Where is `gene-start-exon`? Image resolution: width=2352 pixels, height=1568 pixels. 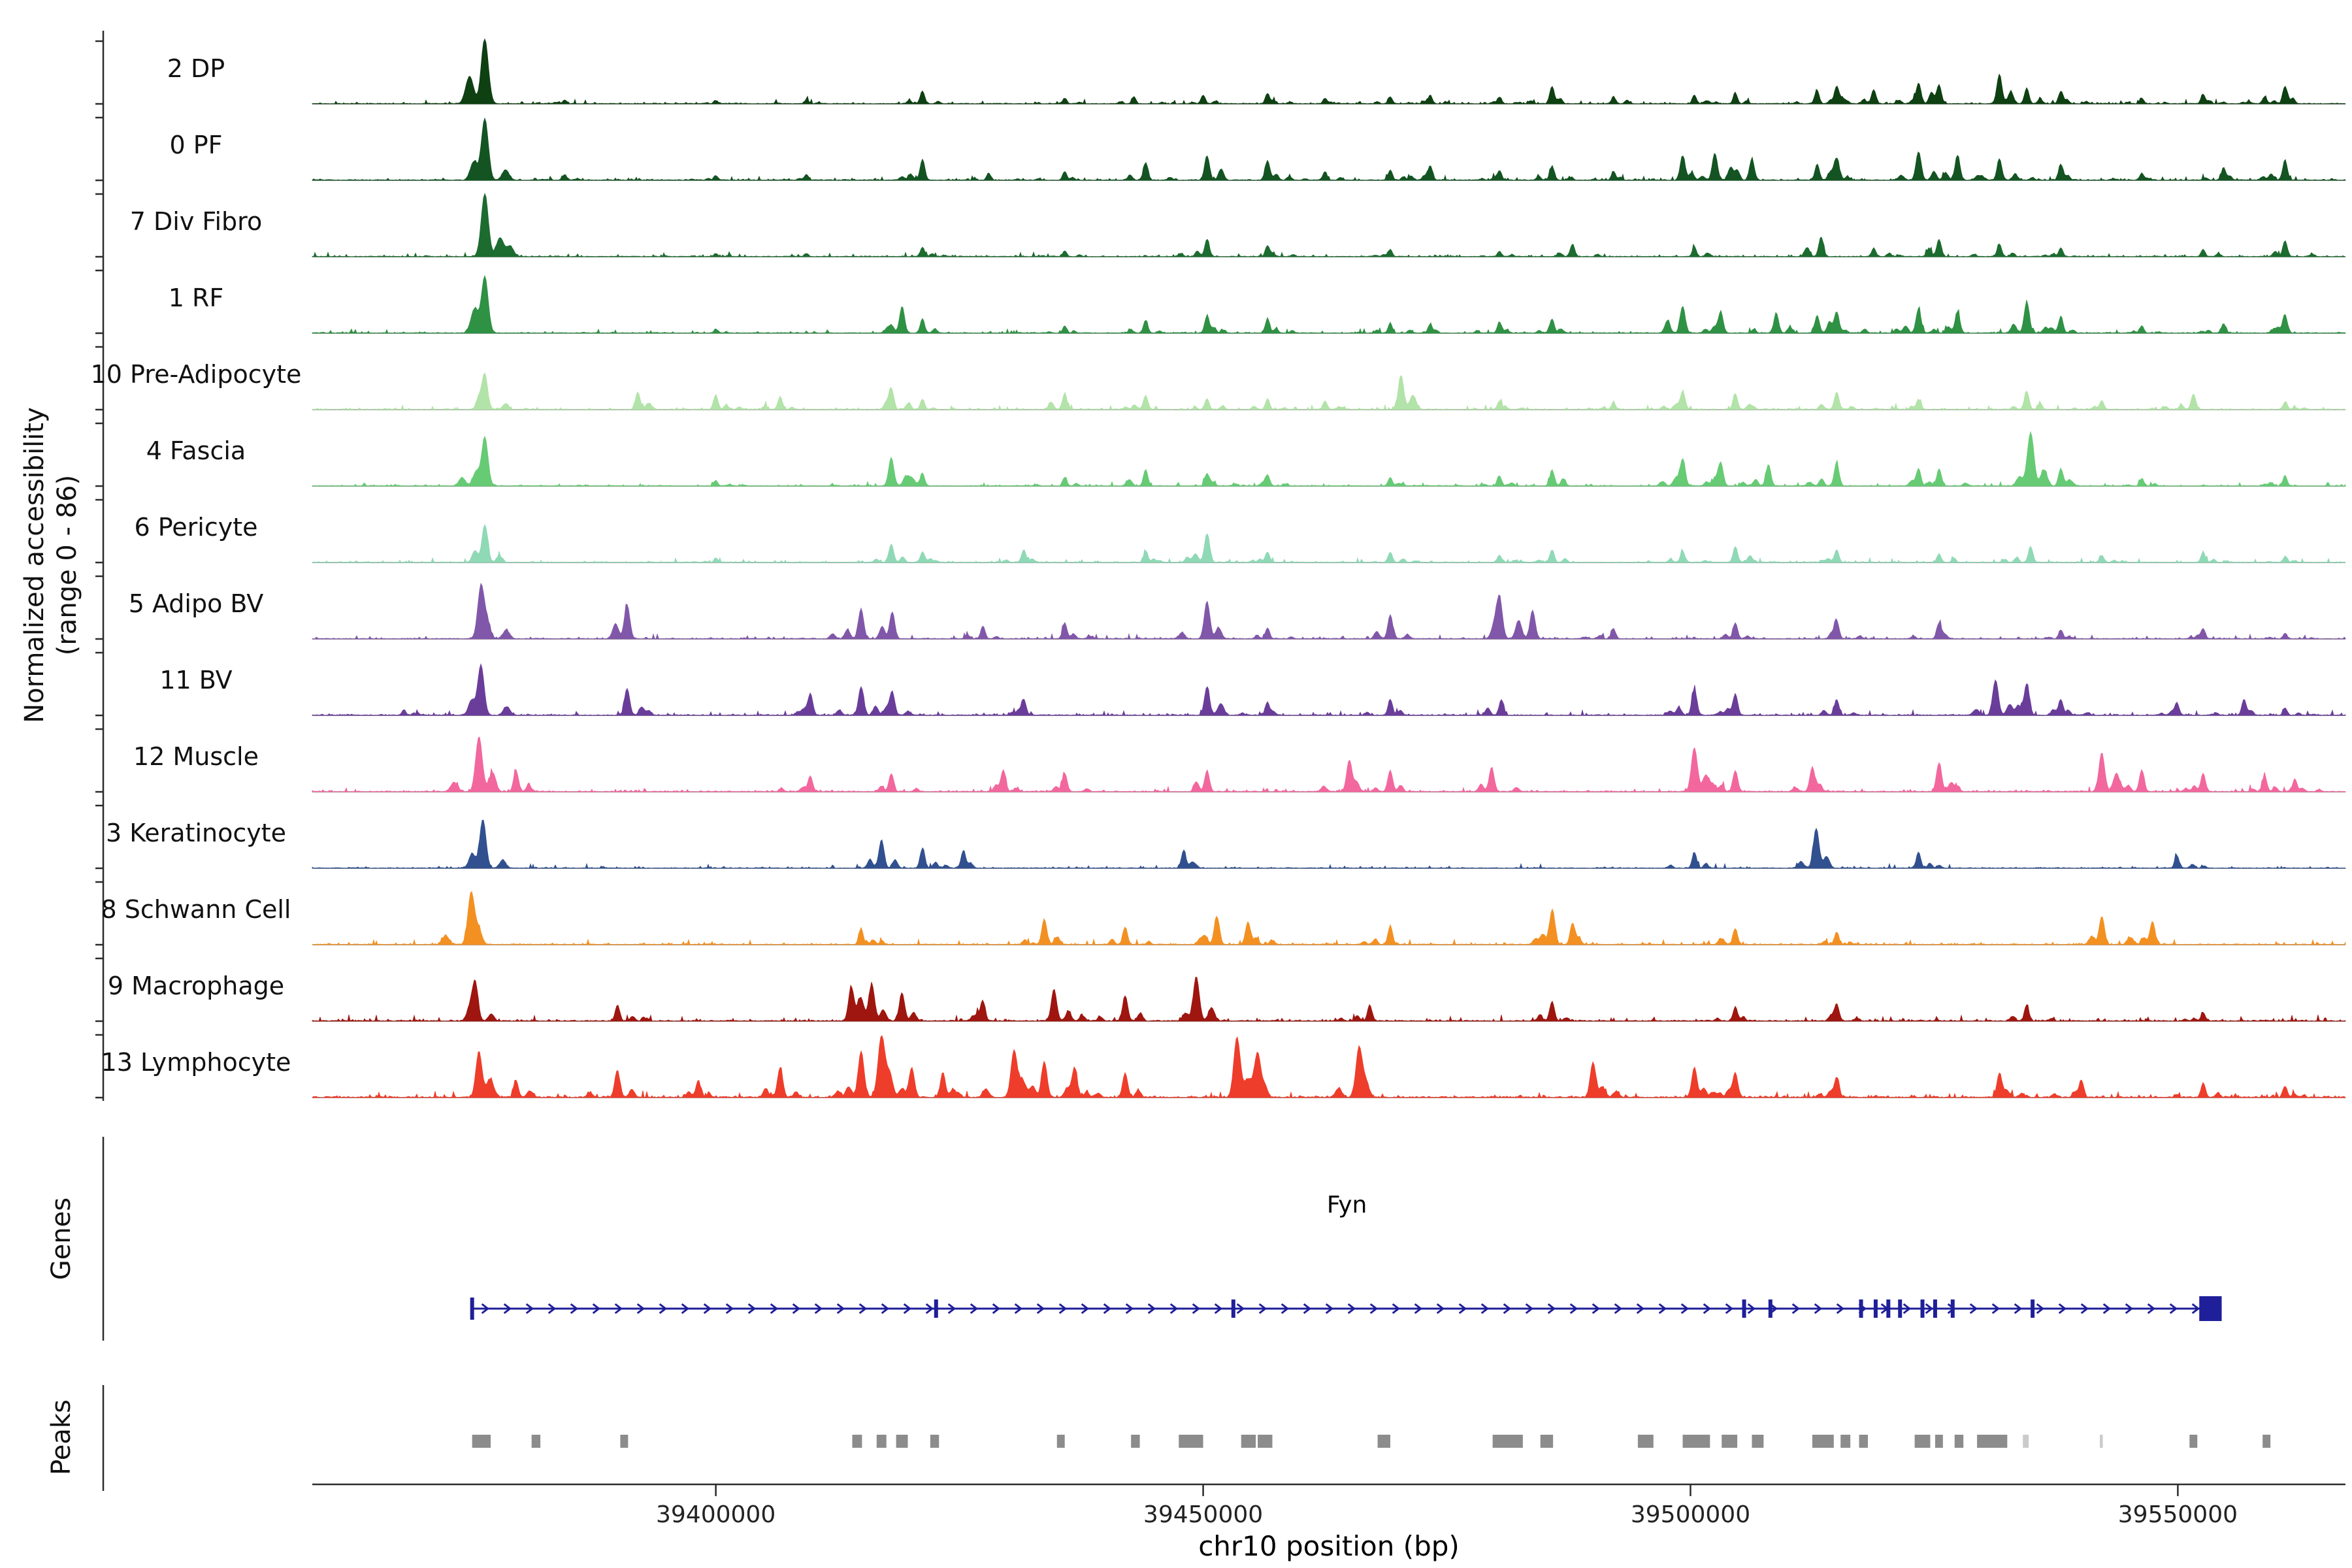
gene-start-exon is located at coordinates (472, 1309).